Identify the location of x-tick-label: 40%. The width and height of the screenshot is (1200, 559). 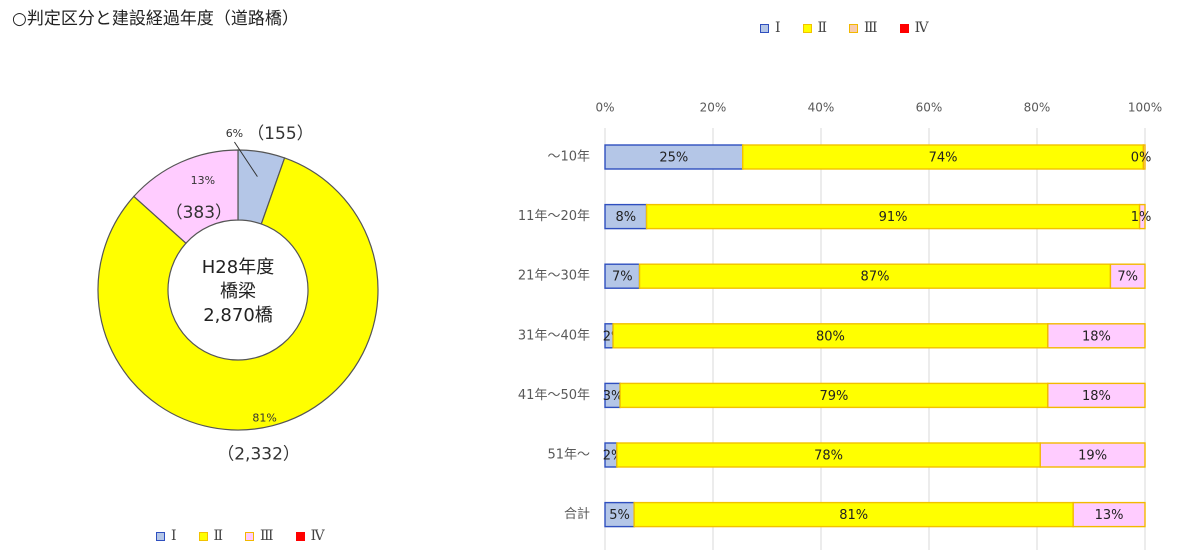
(821, 108).